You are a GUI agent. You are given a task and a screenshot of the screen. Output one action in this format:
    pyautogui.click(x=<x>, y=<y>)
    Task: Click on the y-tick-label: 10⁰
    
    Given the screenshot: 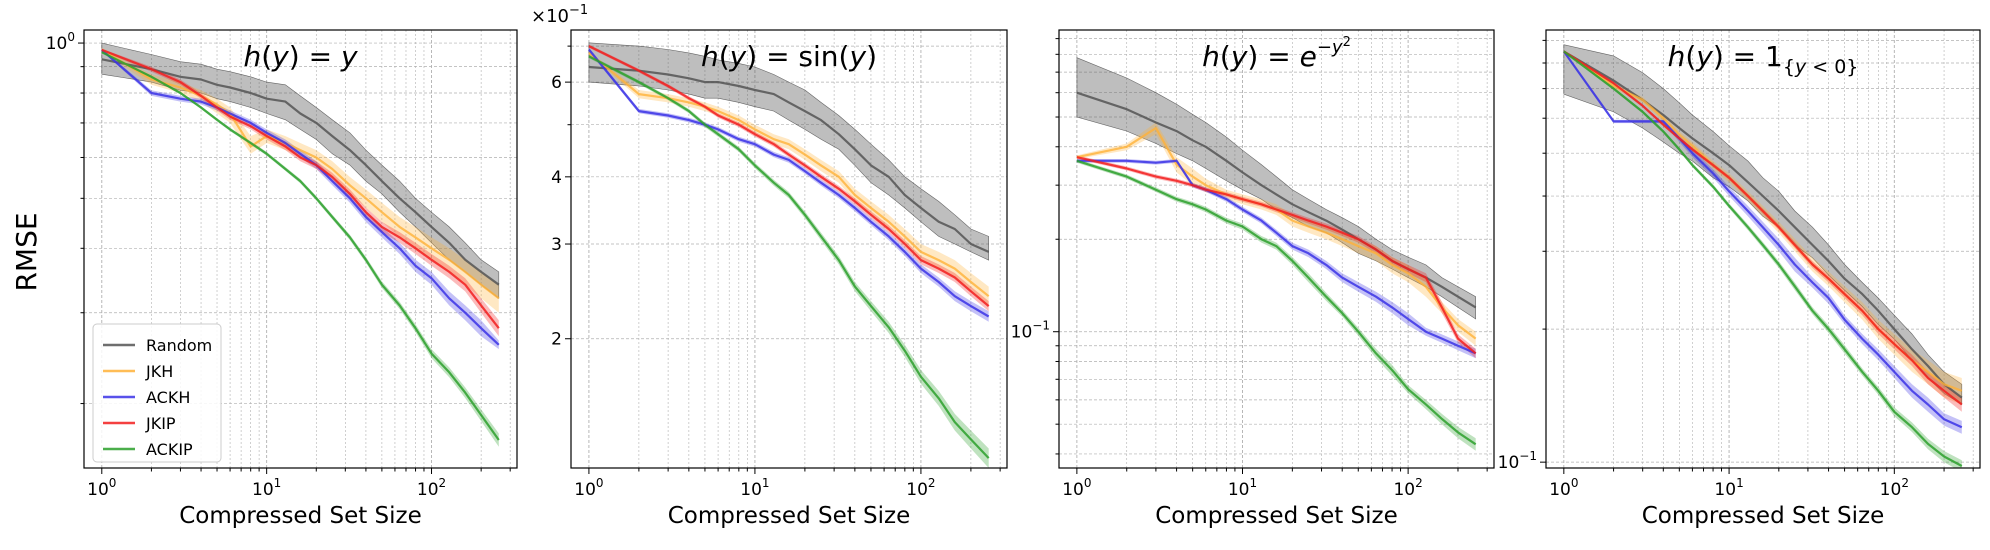 What is the action you would take?
    pyautogui.click(x=60, y=42)
    